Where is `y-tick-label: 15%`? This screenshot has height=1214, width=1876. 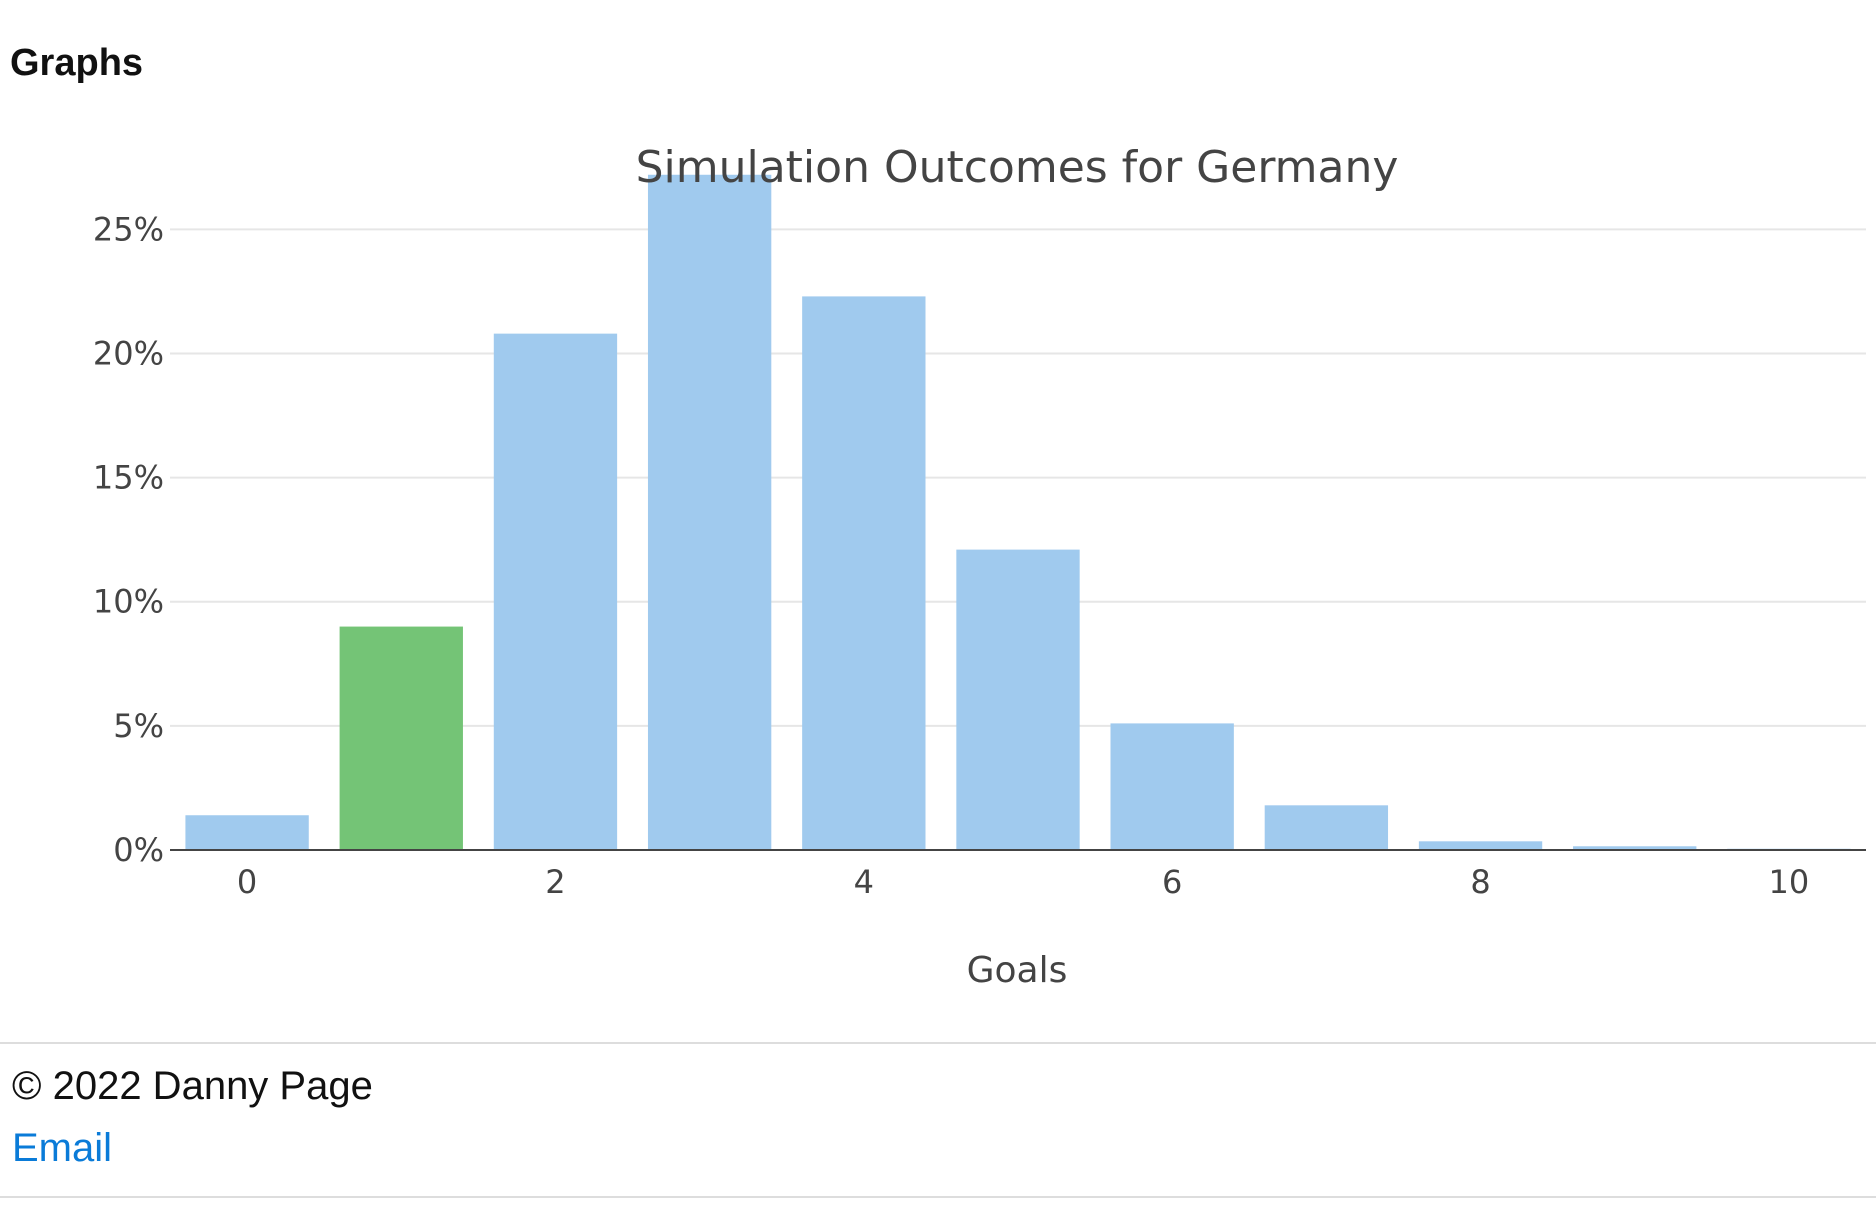 y-tick-label: 15% is located at coordinates (128, 478).